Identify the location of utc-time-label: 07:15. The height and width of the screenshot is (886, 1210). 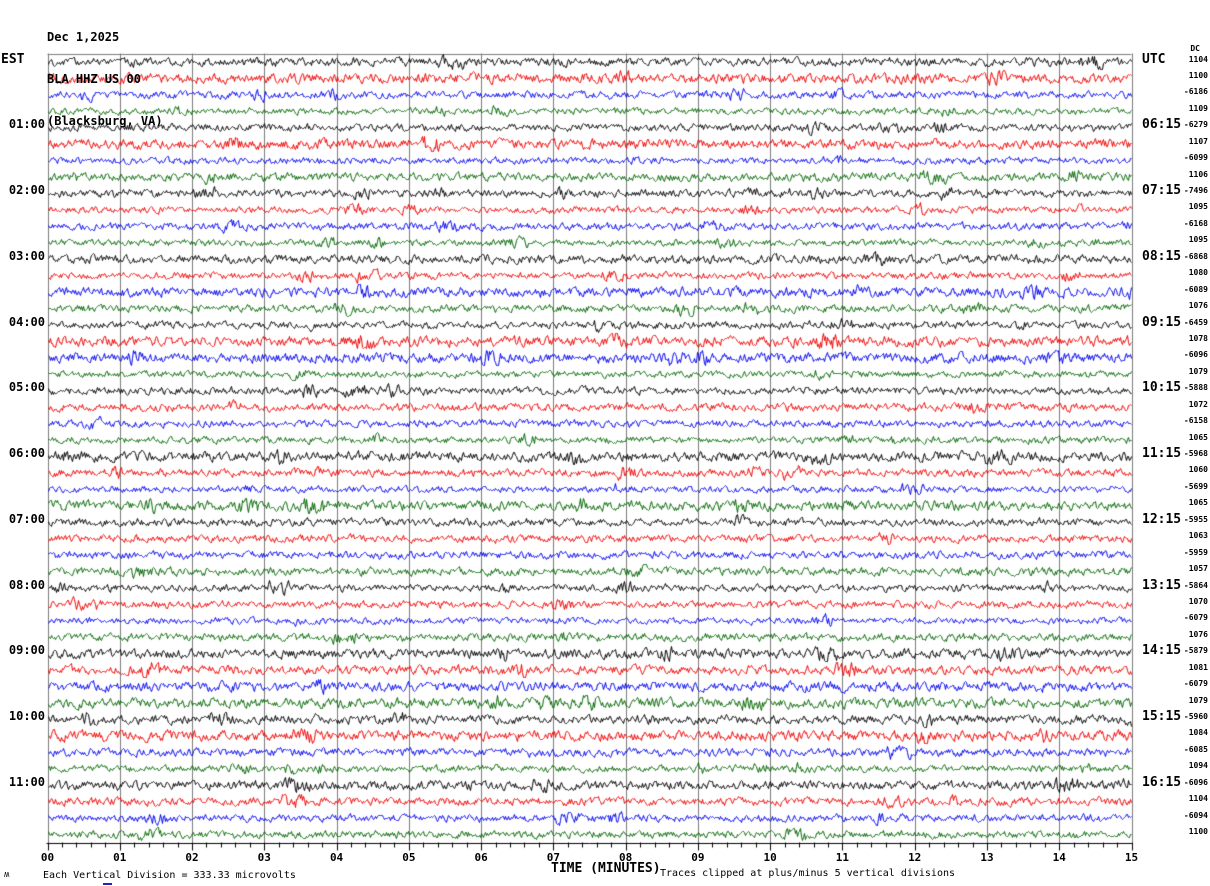
(1162, 190).